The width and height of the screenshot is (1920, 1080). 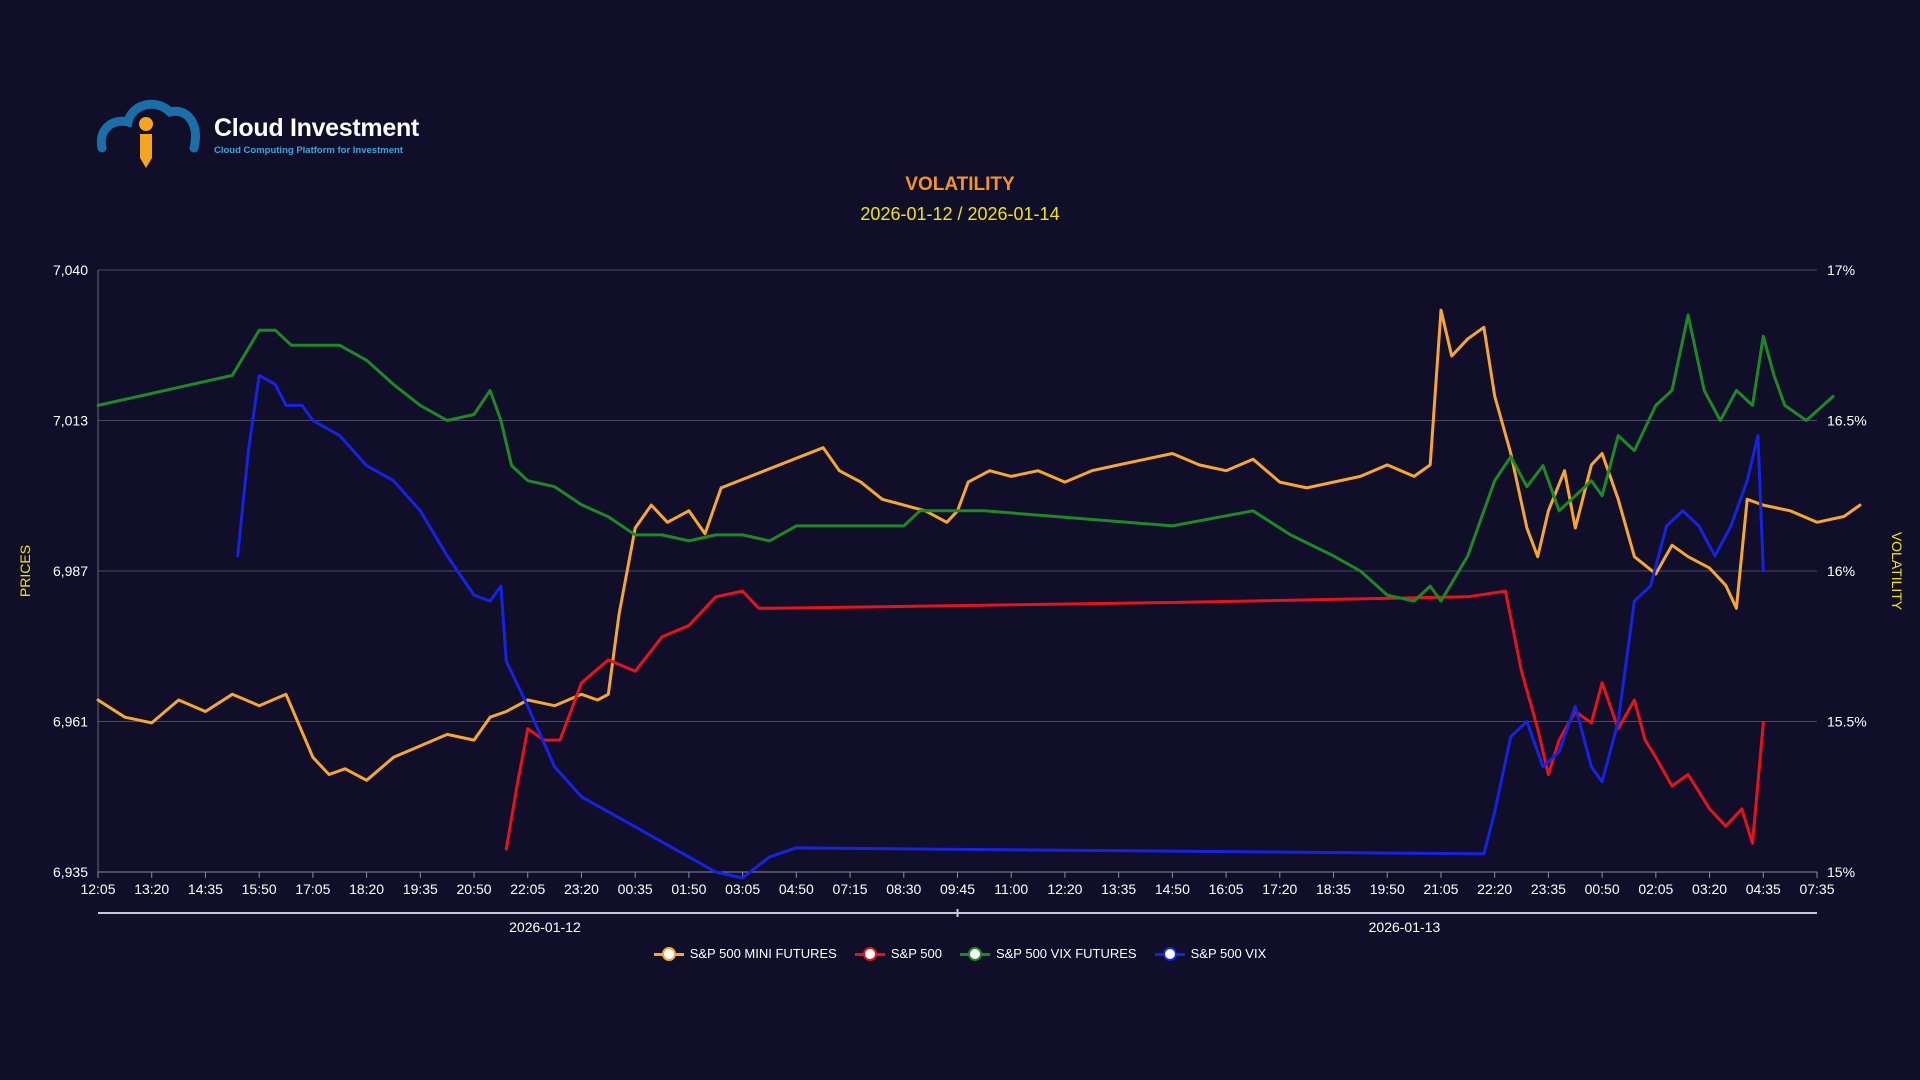 I want to click on chart-subtitle: 2026-01-12 / 2026-01-14, so click(x=960, y=214).